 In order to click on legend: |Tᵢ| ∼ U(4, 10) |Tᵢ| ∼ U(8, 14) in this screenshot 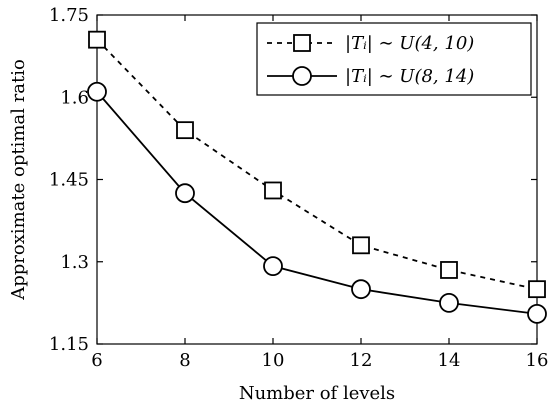, I will do `click(394, 59)`.